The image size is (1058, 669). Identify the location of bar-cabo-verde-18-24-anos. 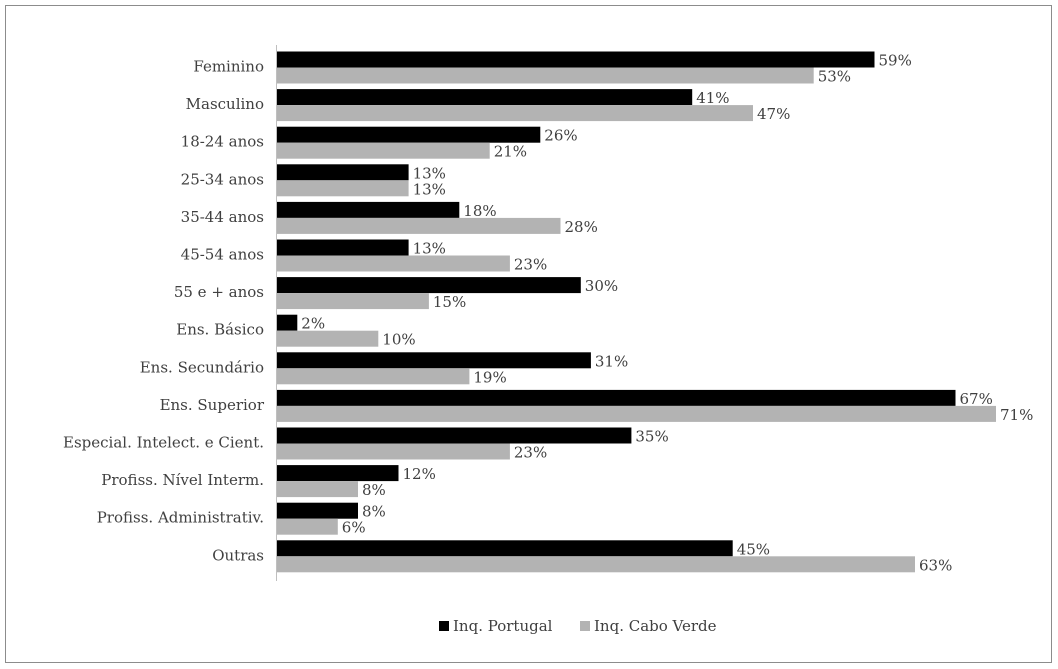
(383, 150).